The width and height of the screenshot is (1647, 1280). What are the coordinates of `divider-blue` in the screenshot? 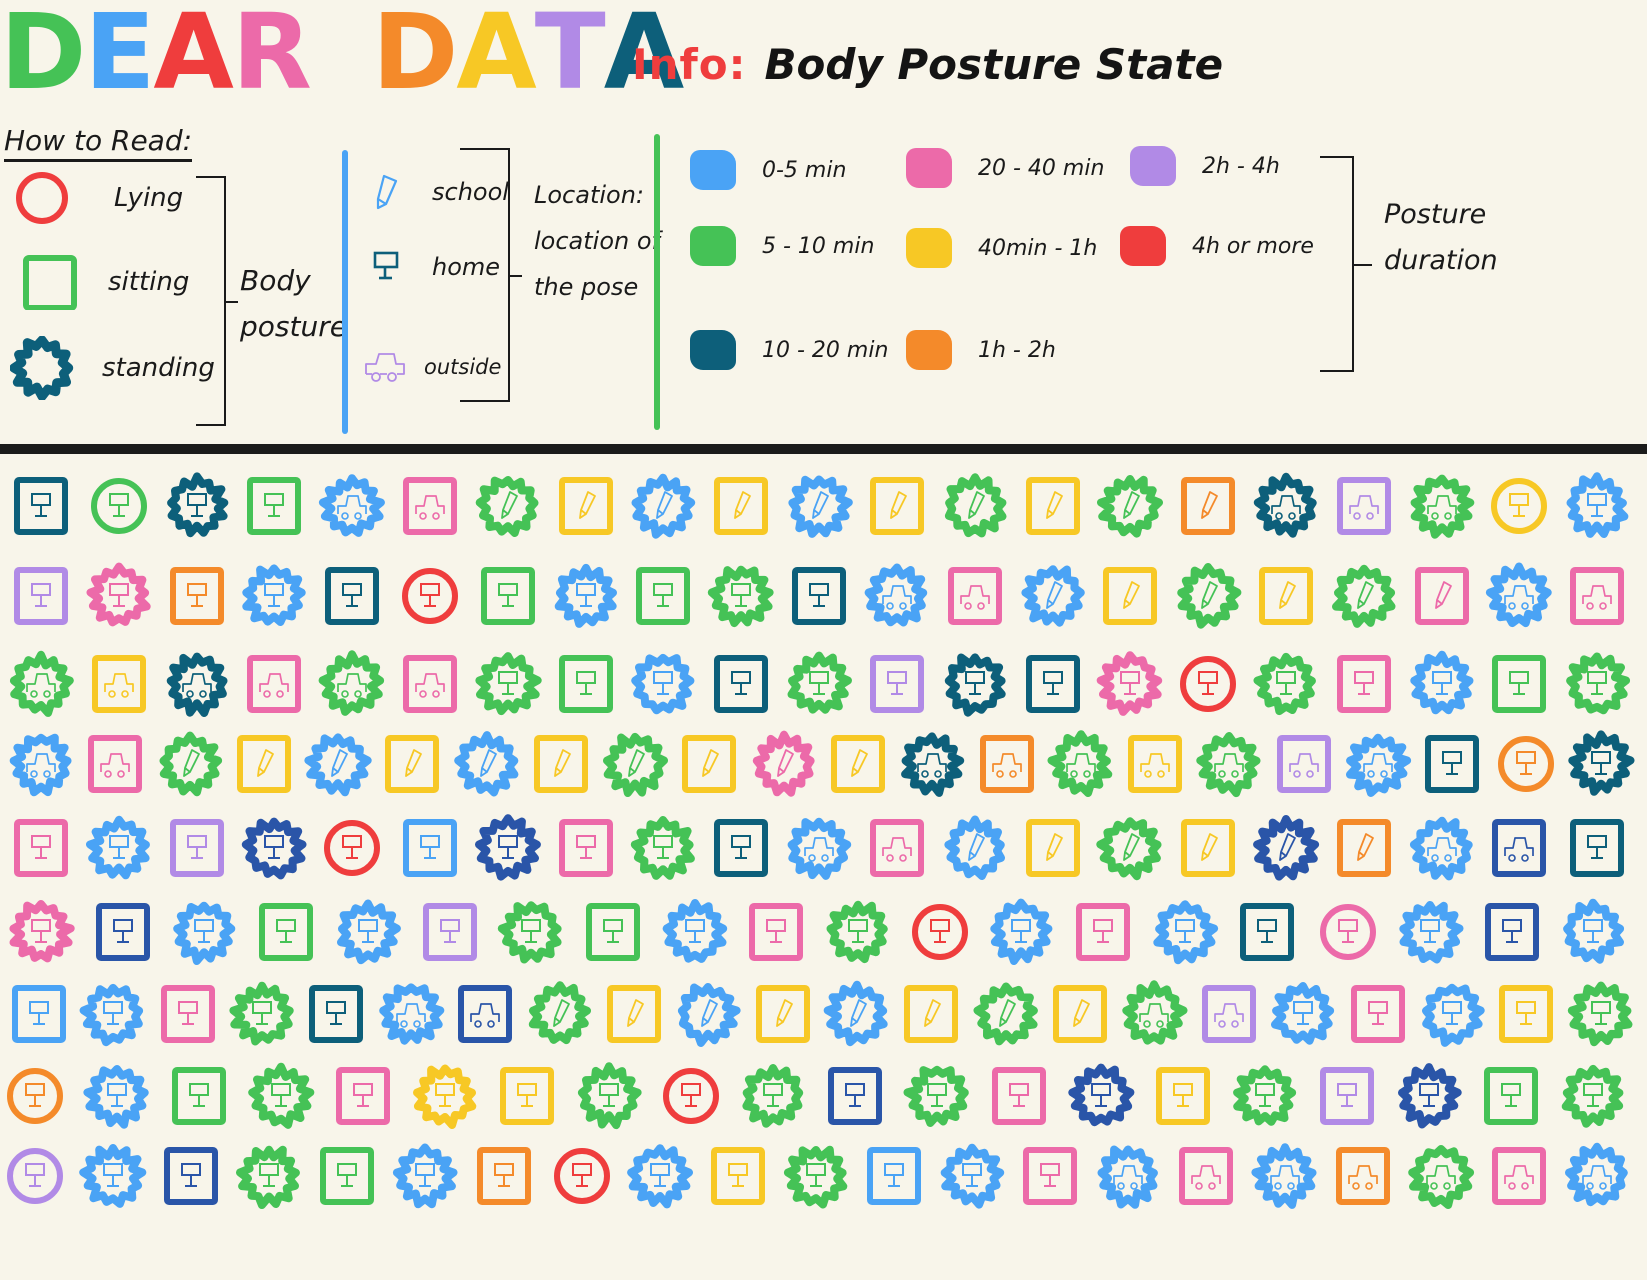 It's located at (345, 292).